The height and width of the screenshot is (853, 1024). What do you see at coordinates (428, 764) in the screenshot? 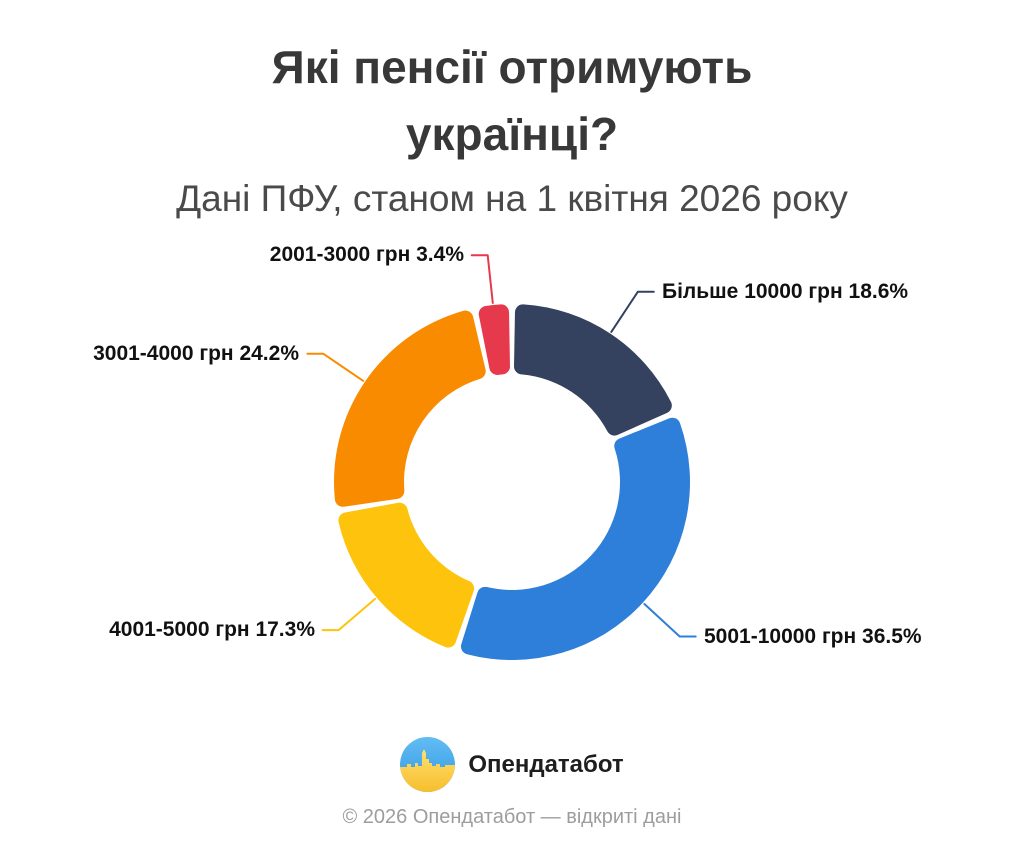
I see `opendatabot-flag-icon` at bounding box center [428, 764].